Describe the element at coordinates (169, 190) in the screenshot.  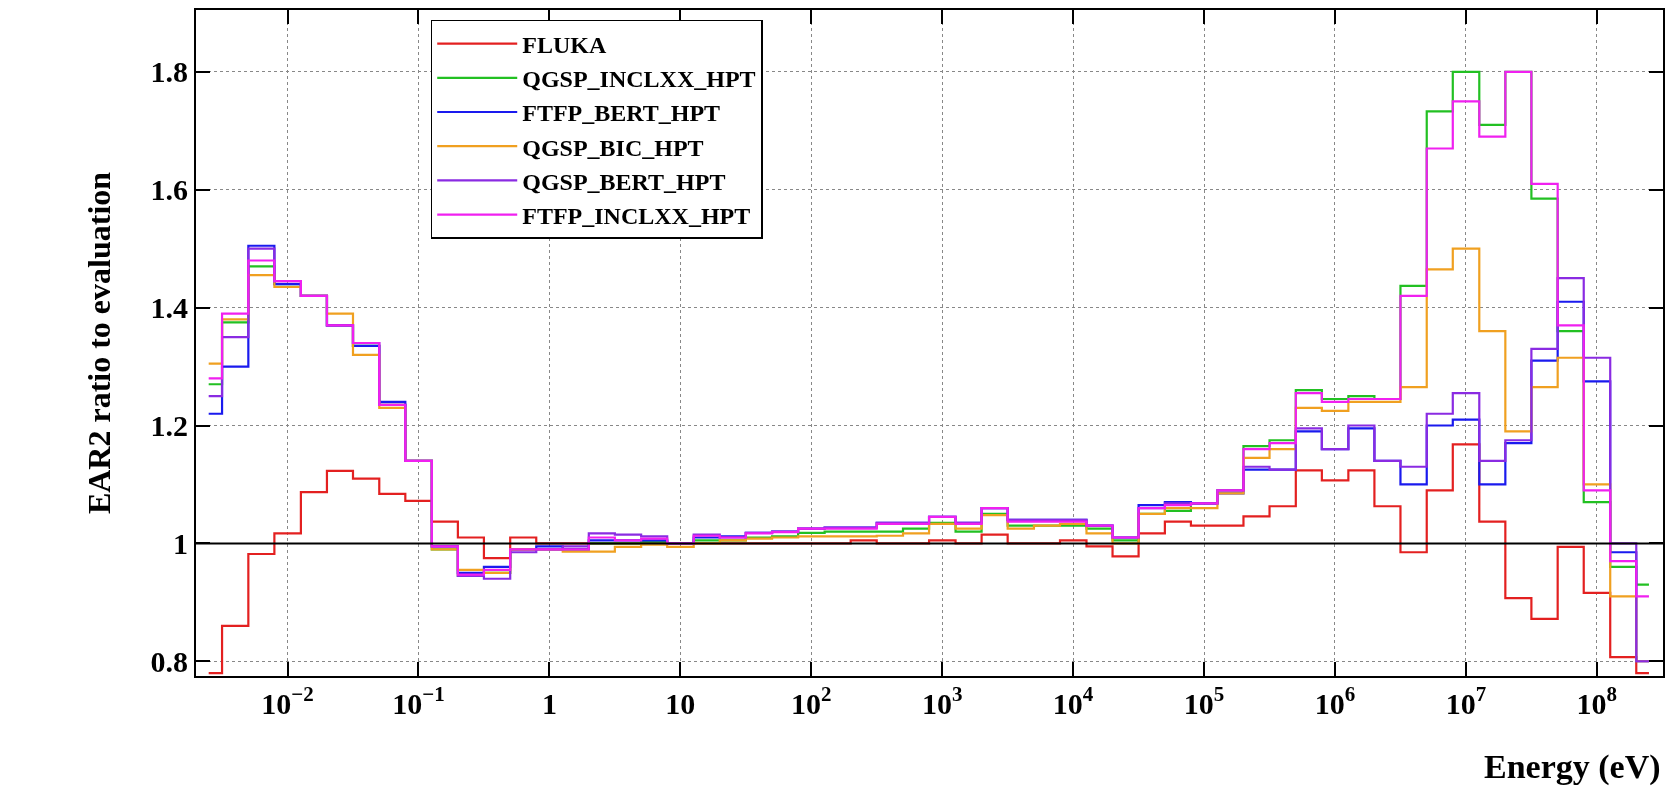
I see `y-tick-label: 1.6` at that location.